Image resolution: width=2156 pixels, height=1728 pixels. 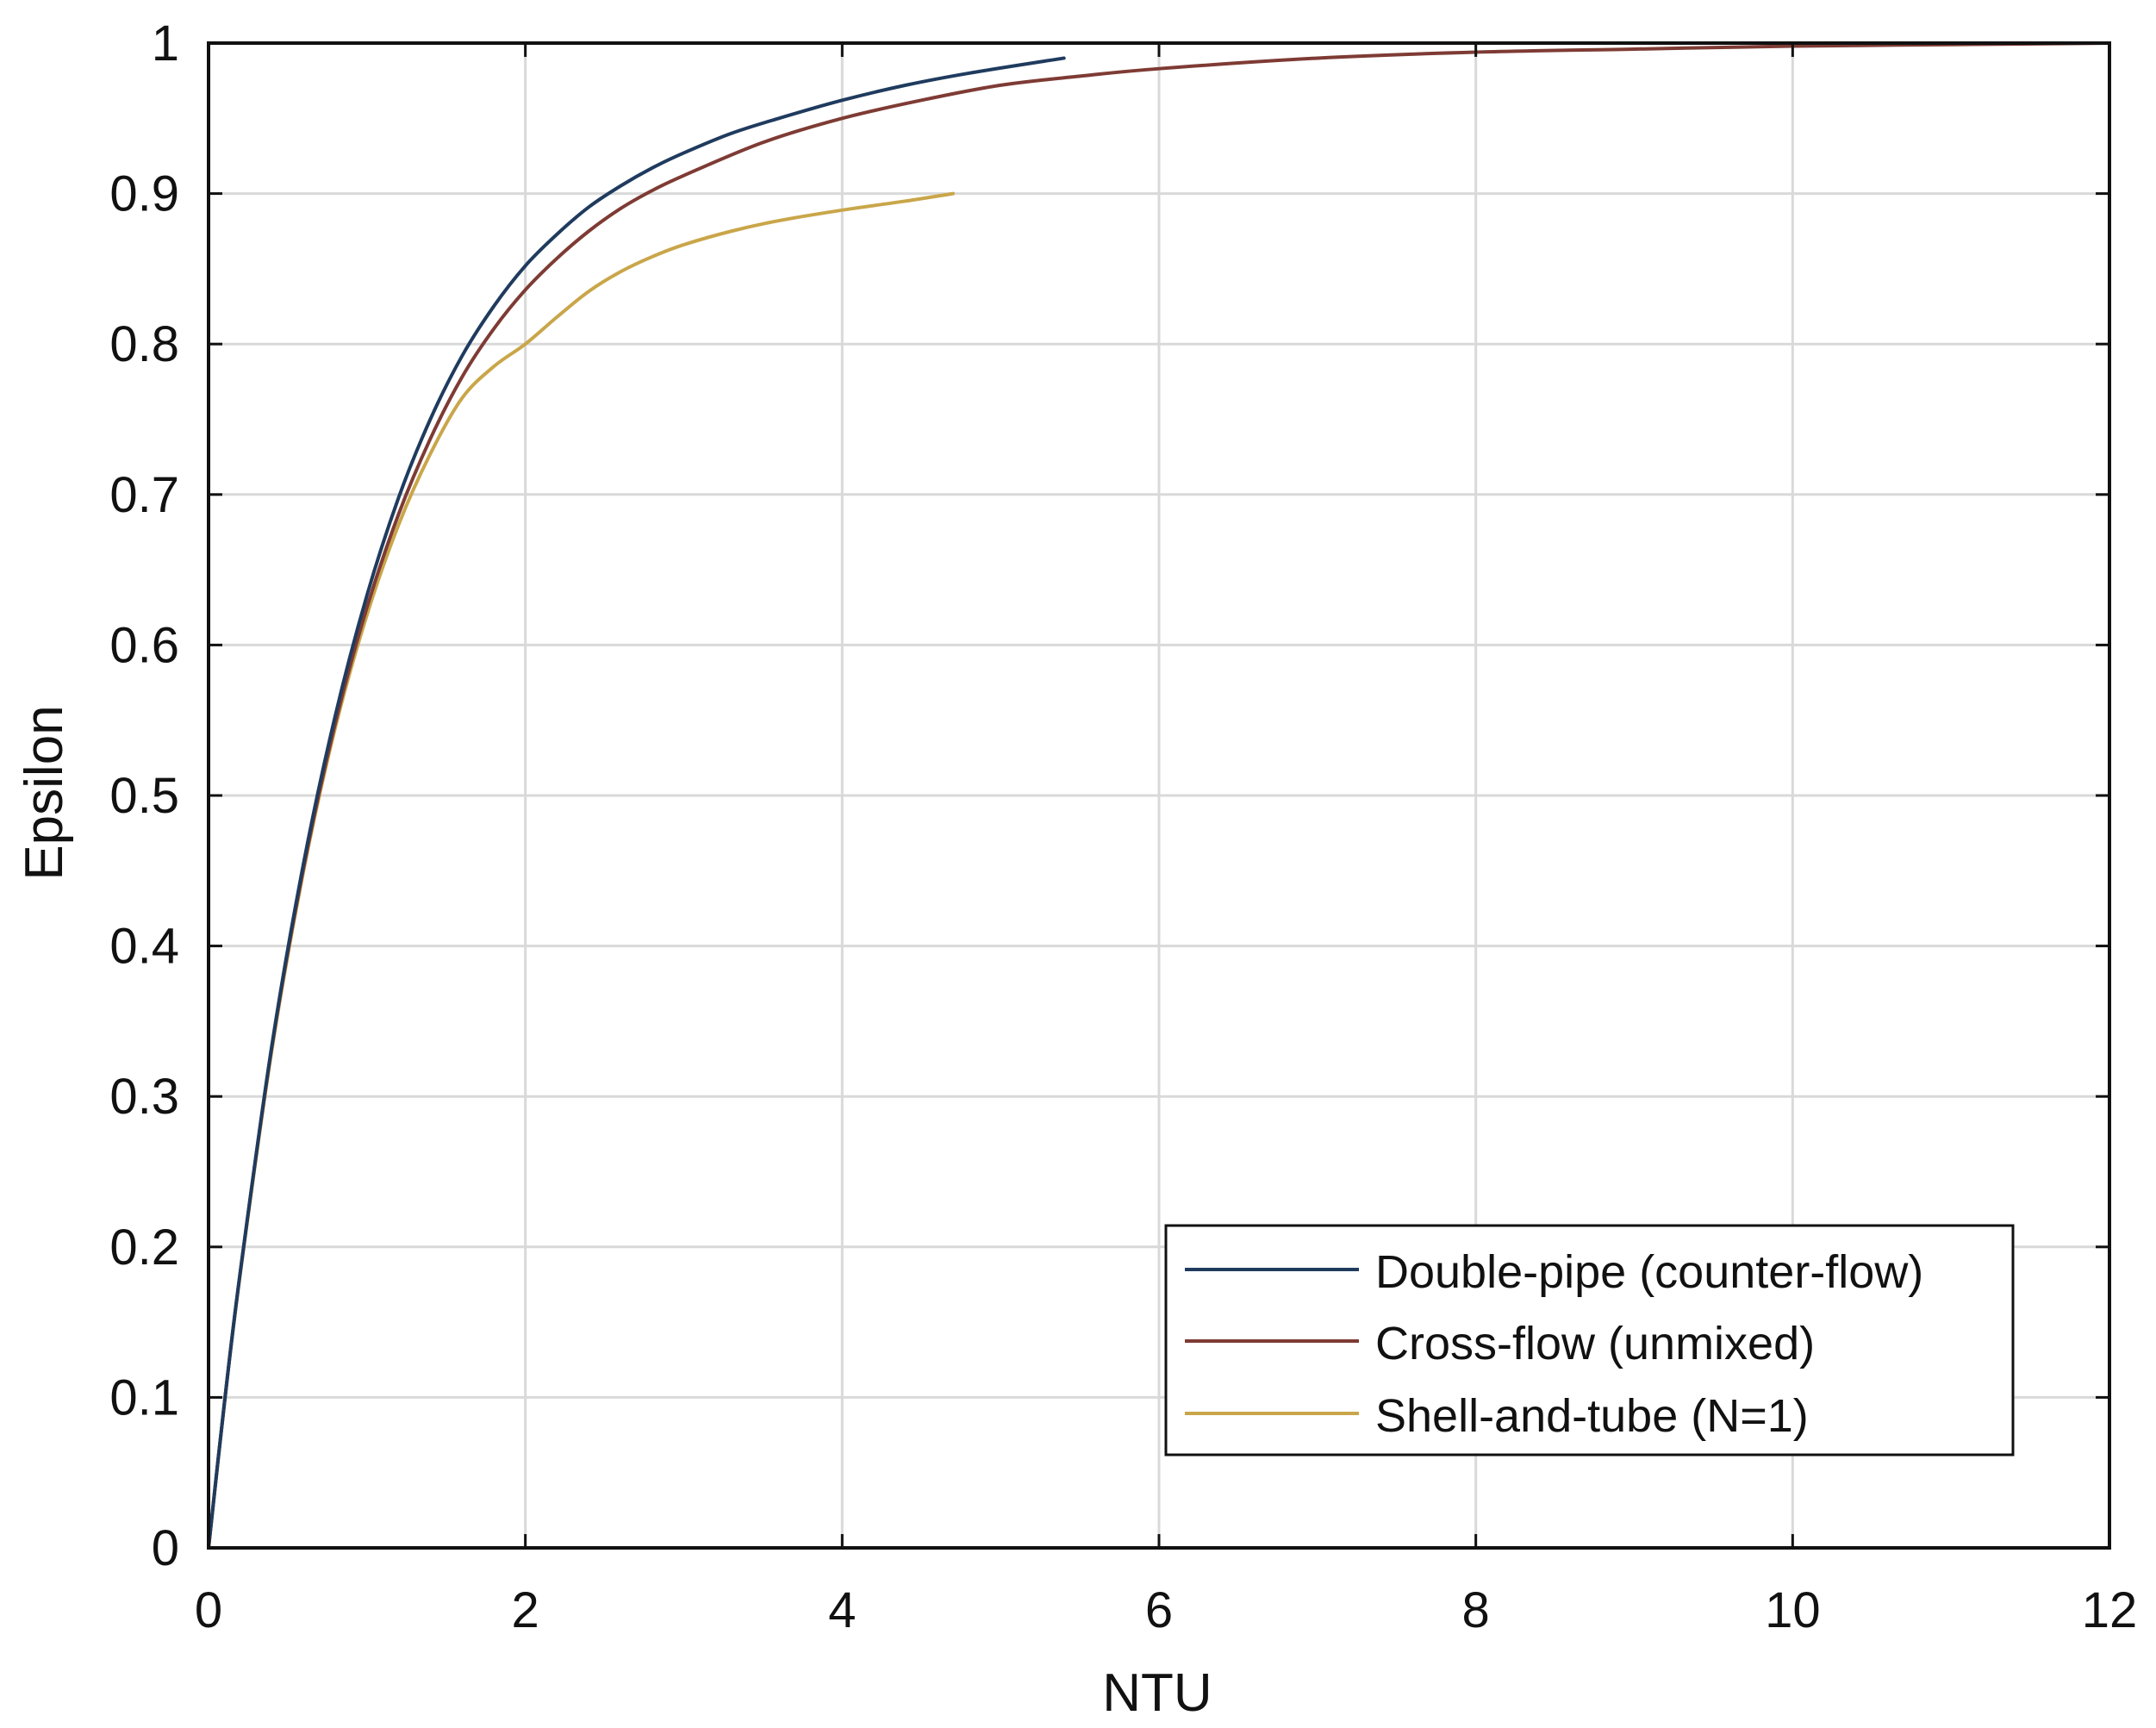 I want to click on x-tick-labels: 0 2 4 6 8 10 12, so click(x=1166, y=1610).